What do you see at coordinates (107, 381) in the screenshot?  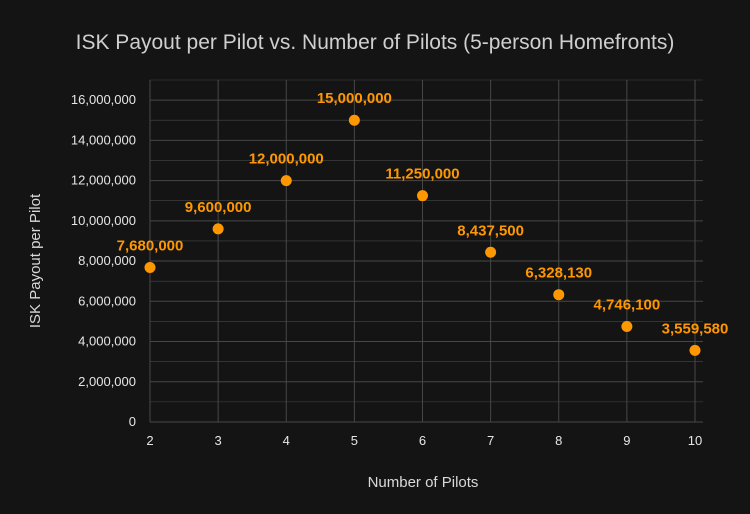 I see `y-tick-label: 2,000,000` at bounding box center [107, 381].